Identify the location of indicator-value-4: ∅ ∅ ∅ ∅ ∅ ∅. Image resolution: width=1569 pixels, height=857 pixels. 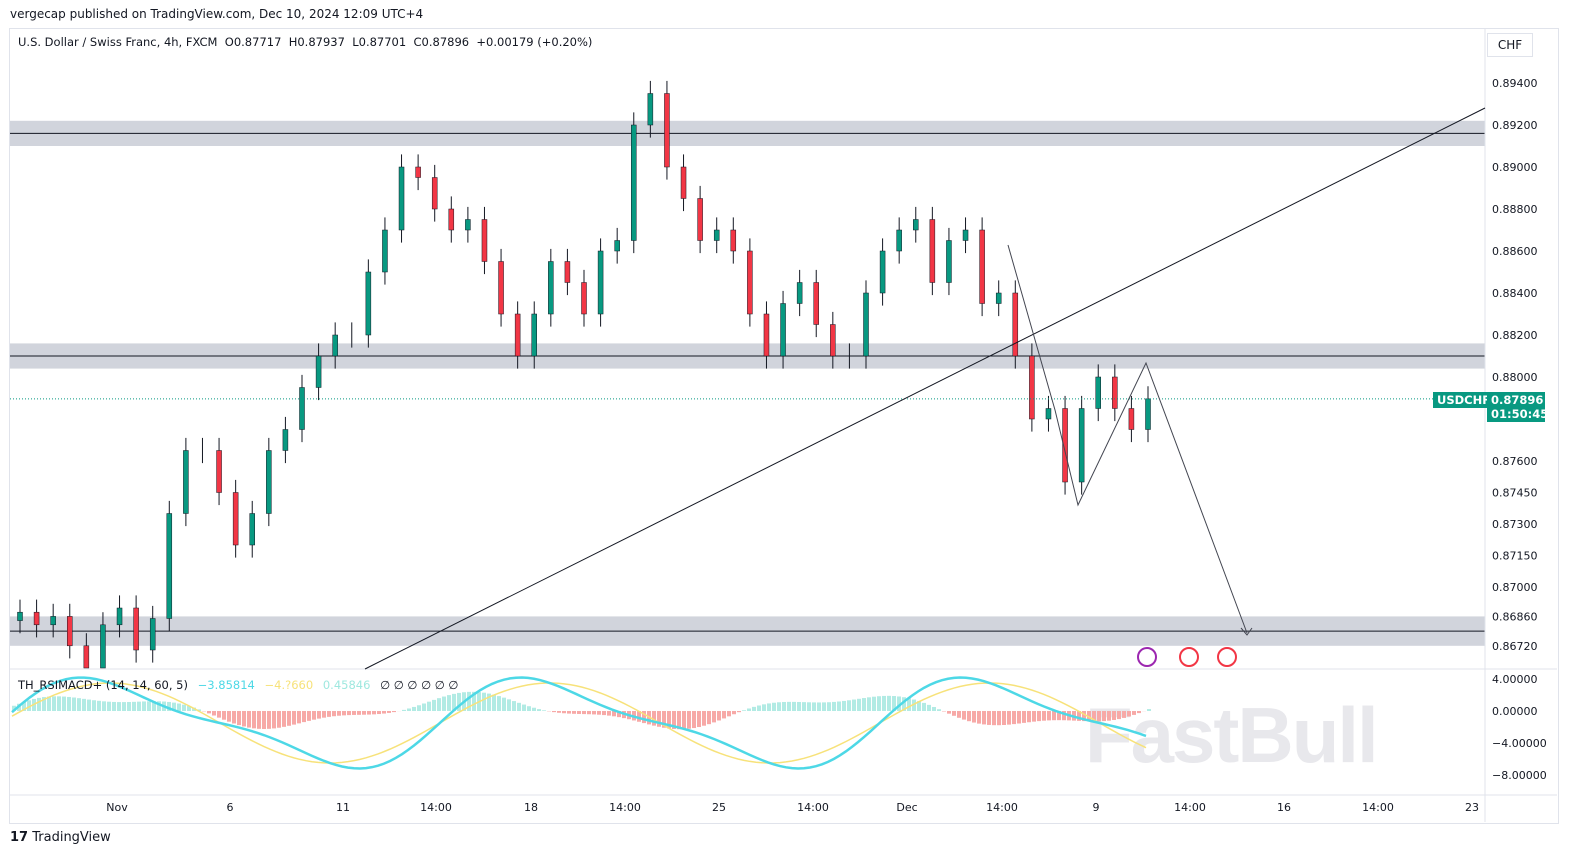
(419, 685).